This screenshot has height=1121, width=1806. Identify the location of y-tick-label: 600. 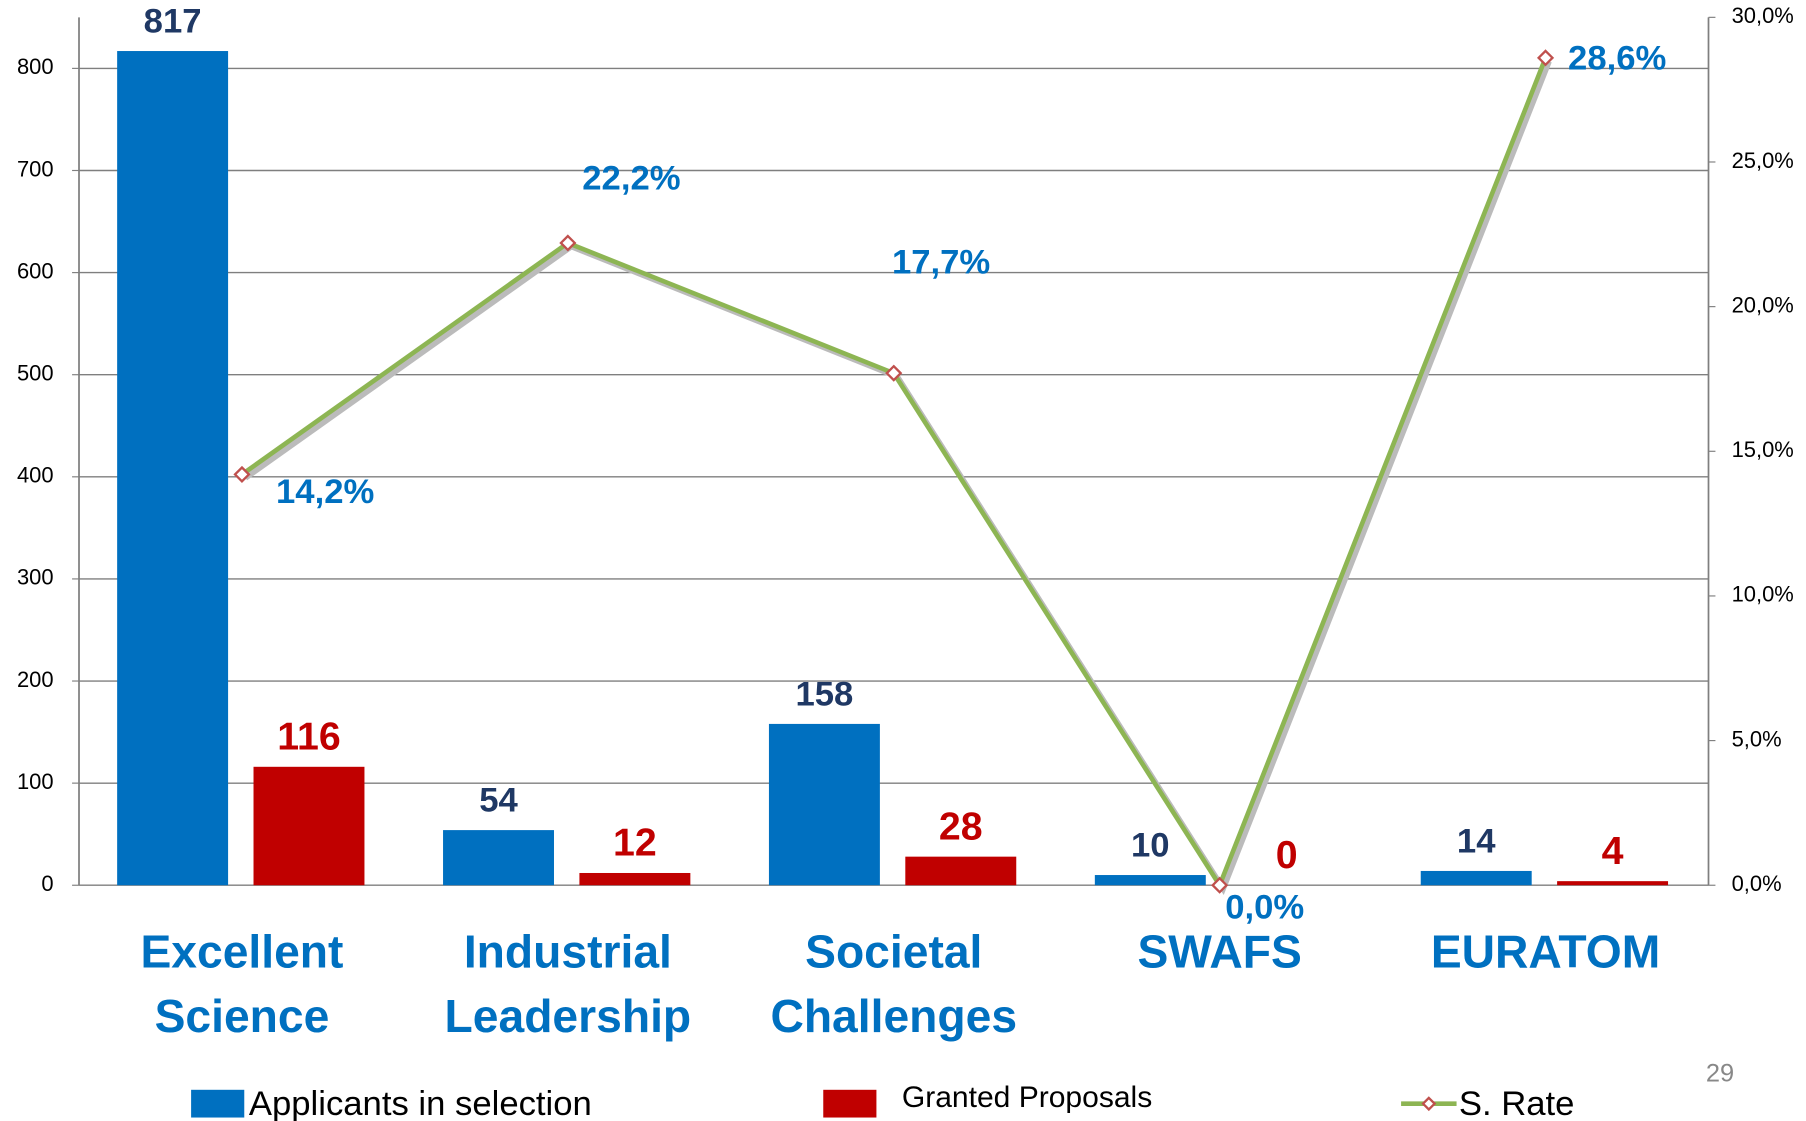
(35, 270).